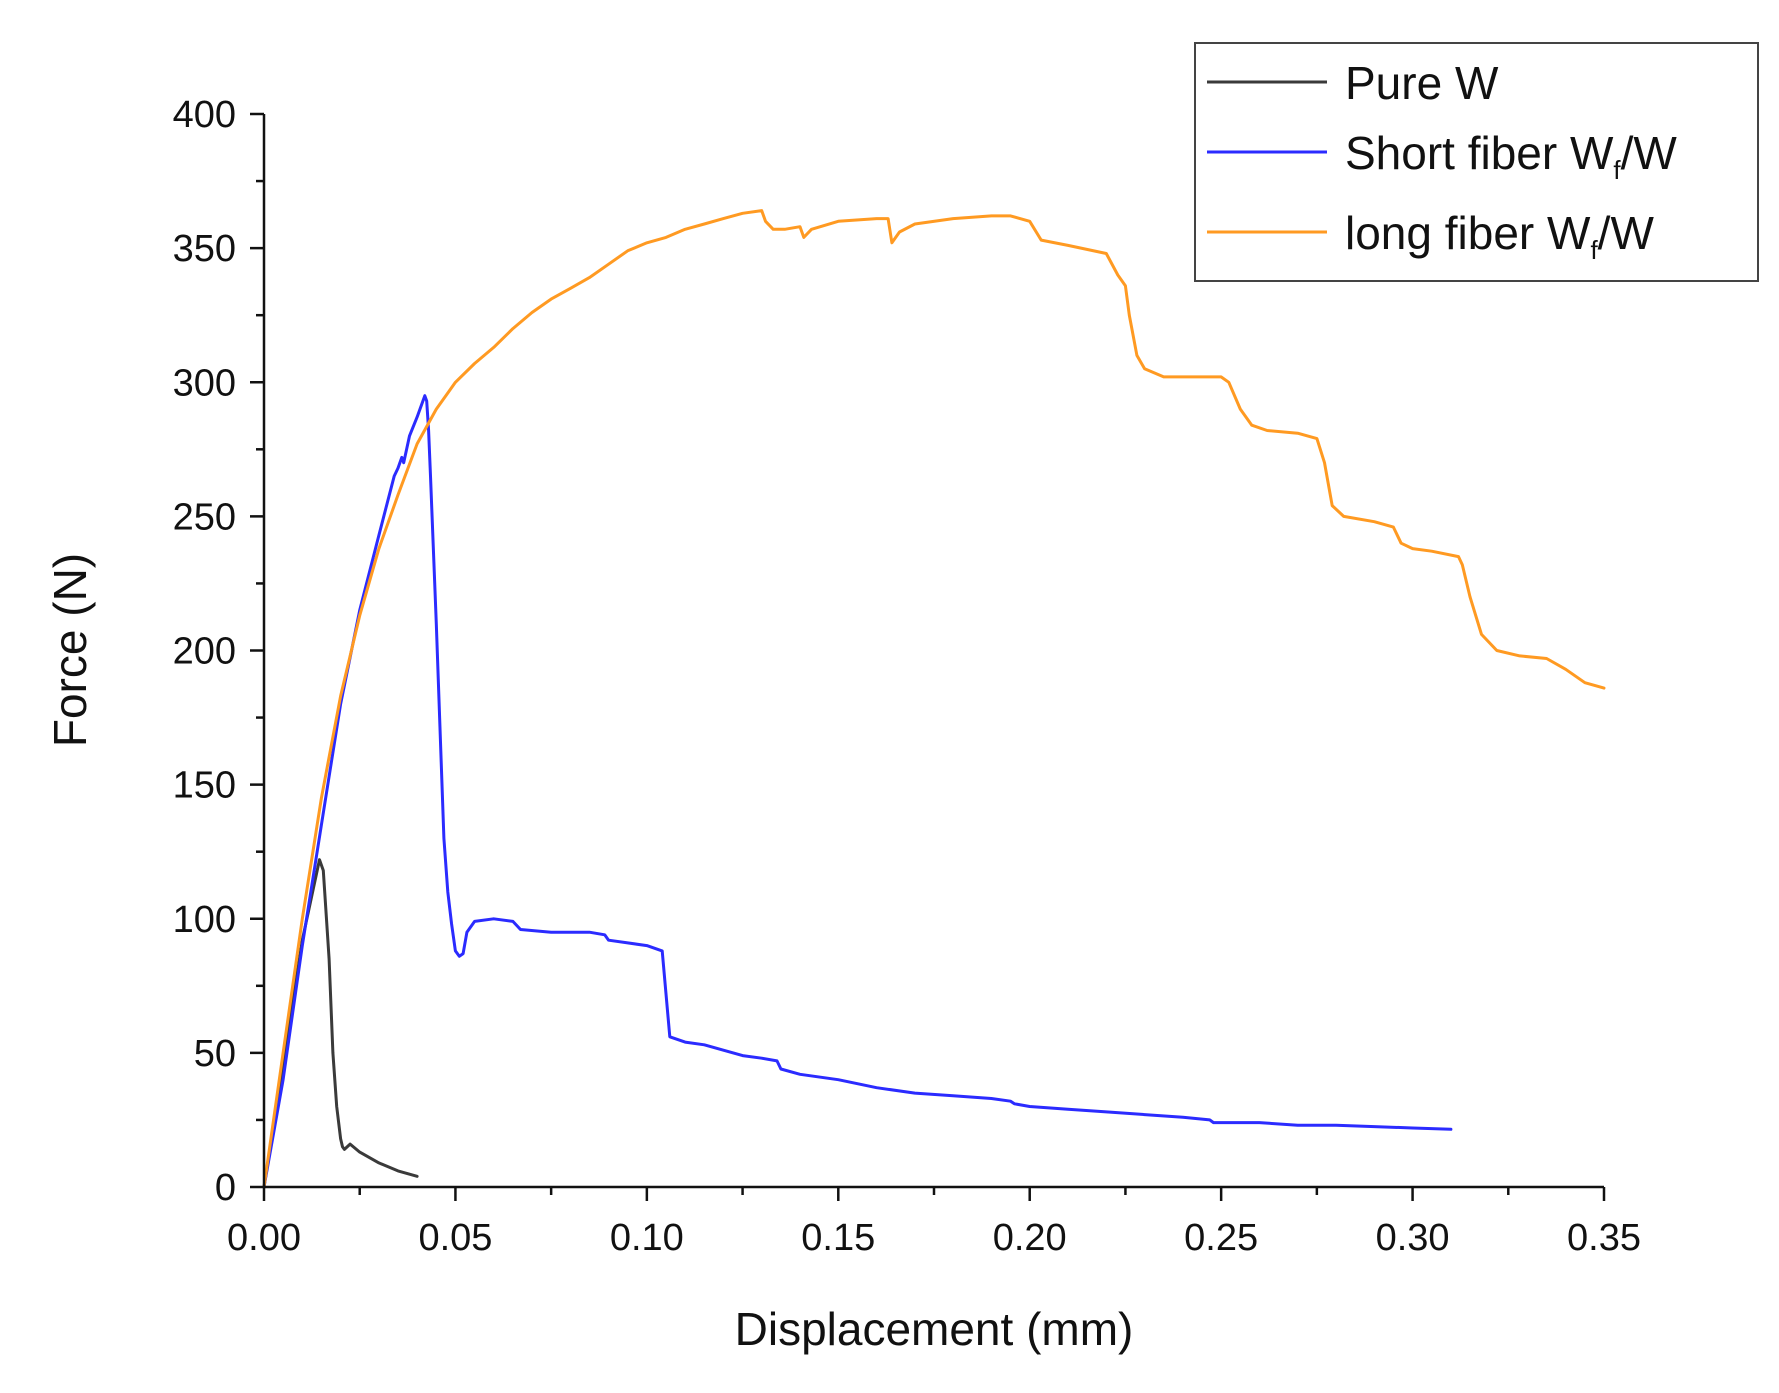 This screenshot has width=1779, height=1393. I want to click on y-tick-label: 100, so click(204, 920).